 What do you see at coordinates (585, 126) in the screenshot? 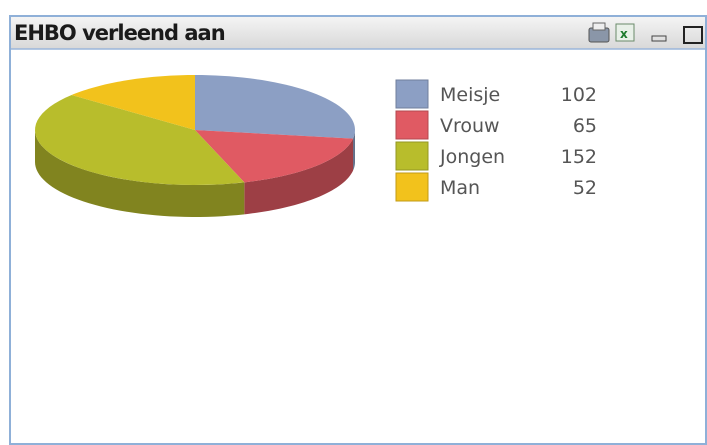
I see `legend-value: 65` at bounding box center [585, 126].